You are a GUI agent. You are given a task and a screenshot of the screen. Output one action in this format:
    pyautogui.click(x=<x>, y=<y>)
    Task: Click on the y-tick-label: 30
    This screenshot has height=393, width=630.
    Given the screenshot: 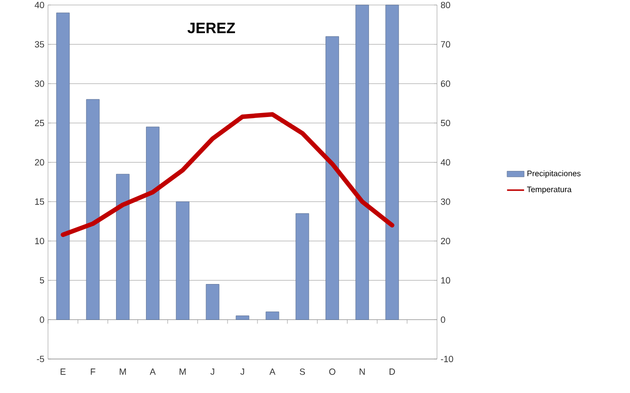 What is the action you would take?
    pyautogui.click(x=39, y=83)
    